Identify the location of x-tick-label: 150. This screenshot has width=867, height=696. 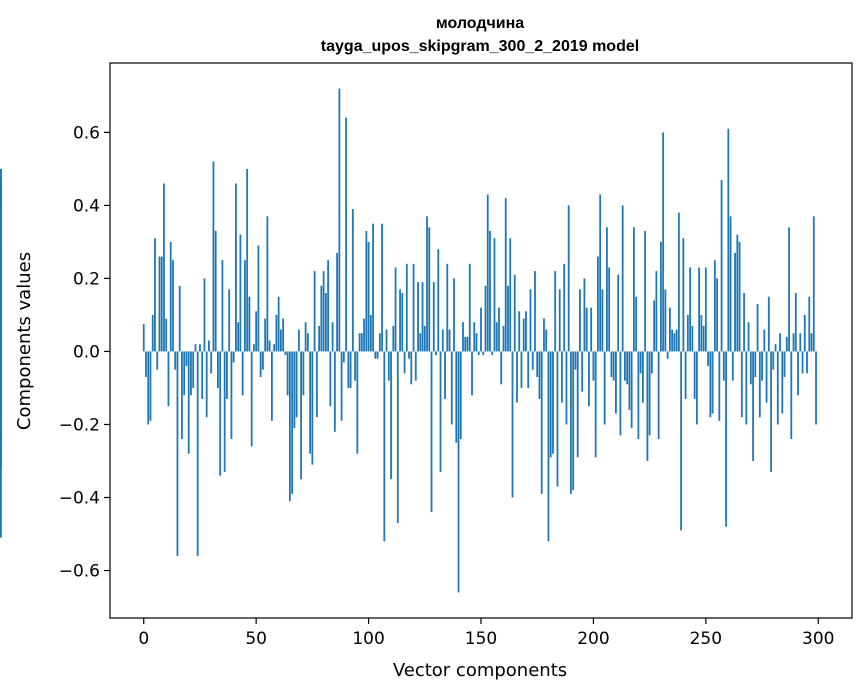
(481, 639).